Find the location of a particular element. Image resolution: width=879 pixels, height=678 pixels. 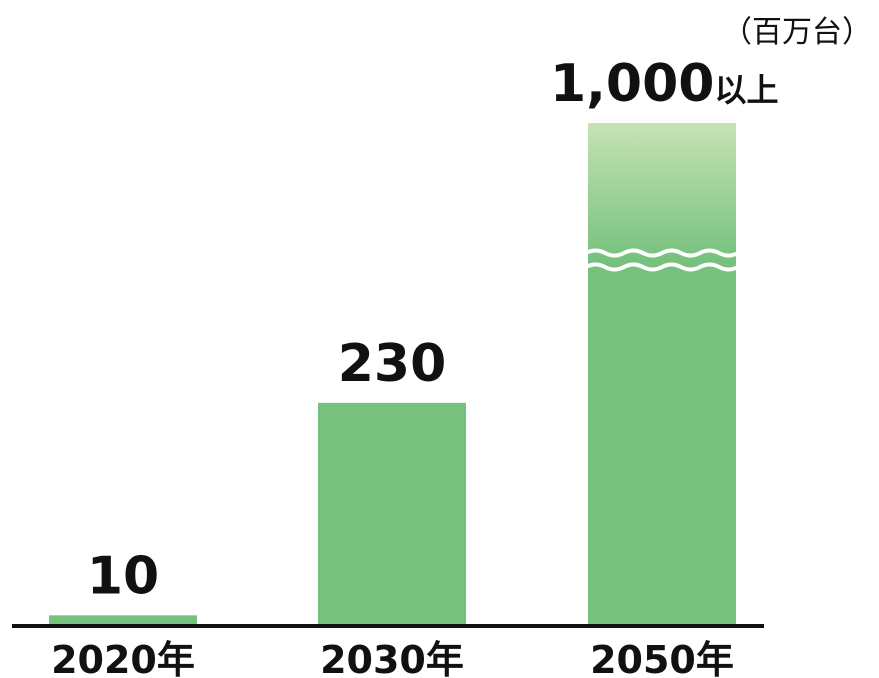

x-tick-label: 2050年 is located at coordinates (662, 658).